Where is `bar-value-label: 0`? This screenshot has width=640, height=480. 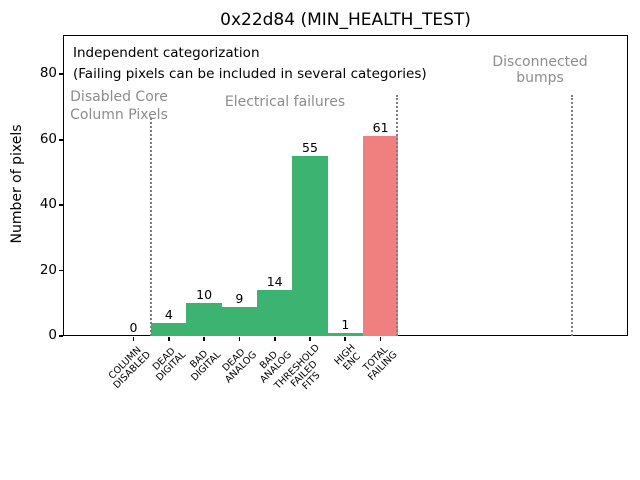
bar-value-label: 0 is located at coordinates (133, 327).